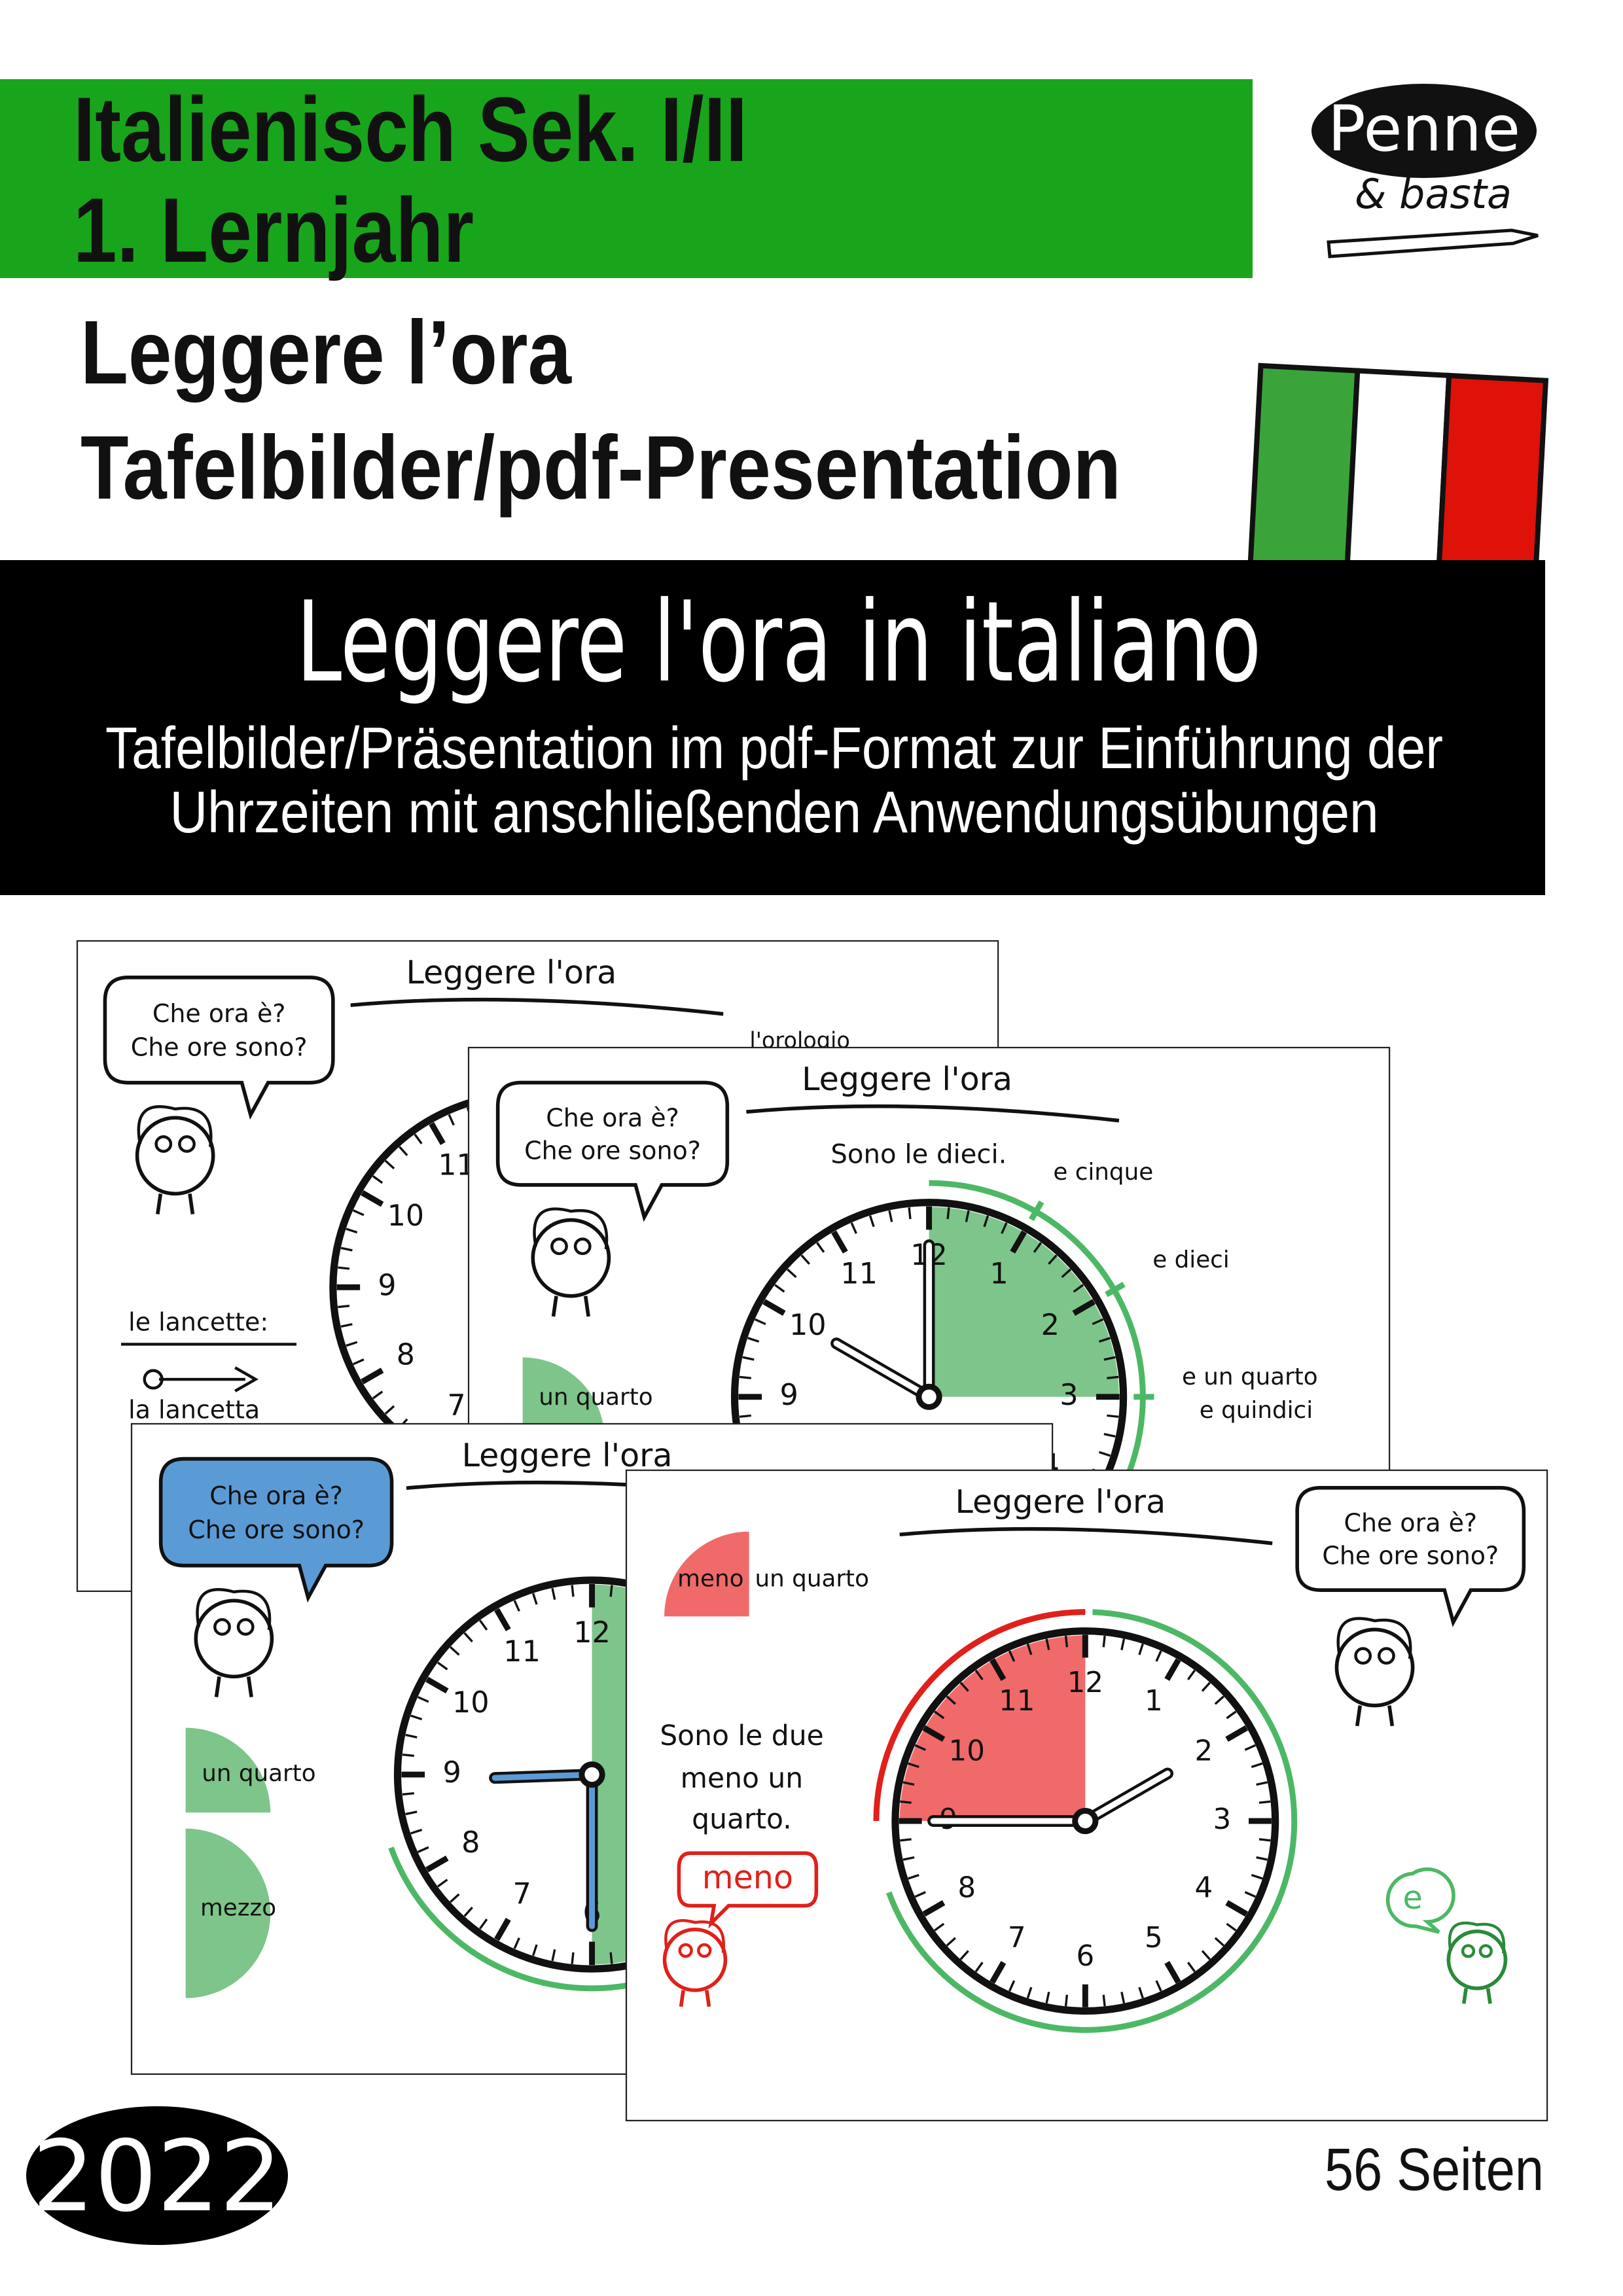  Describe the element at coordinates (883, 1370) in the screenshot. I see `clock-hand-fill` at that location.